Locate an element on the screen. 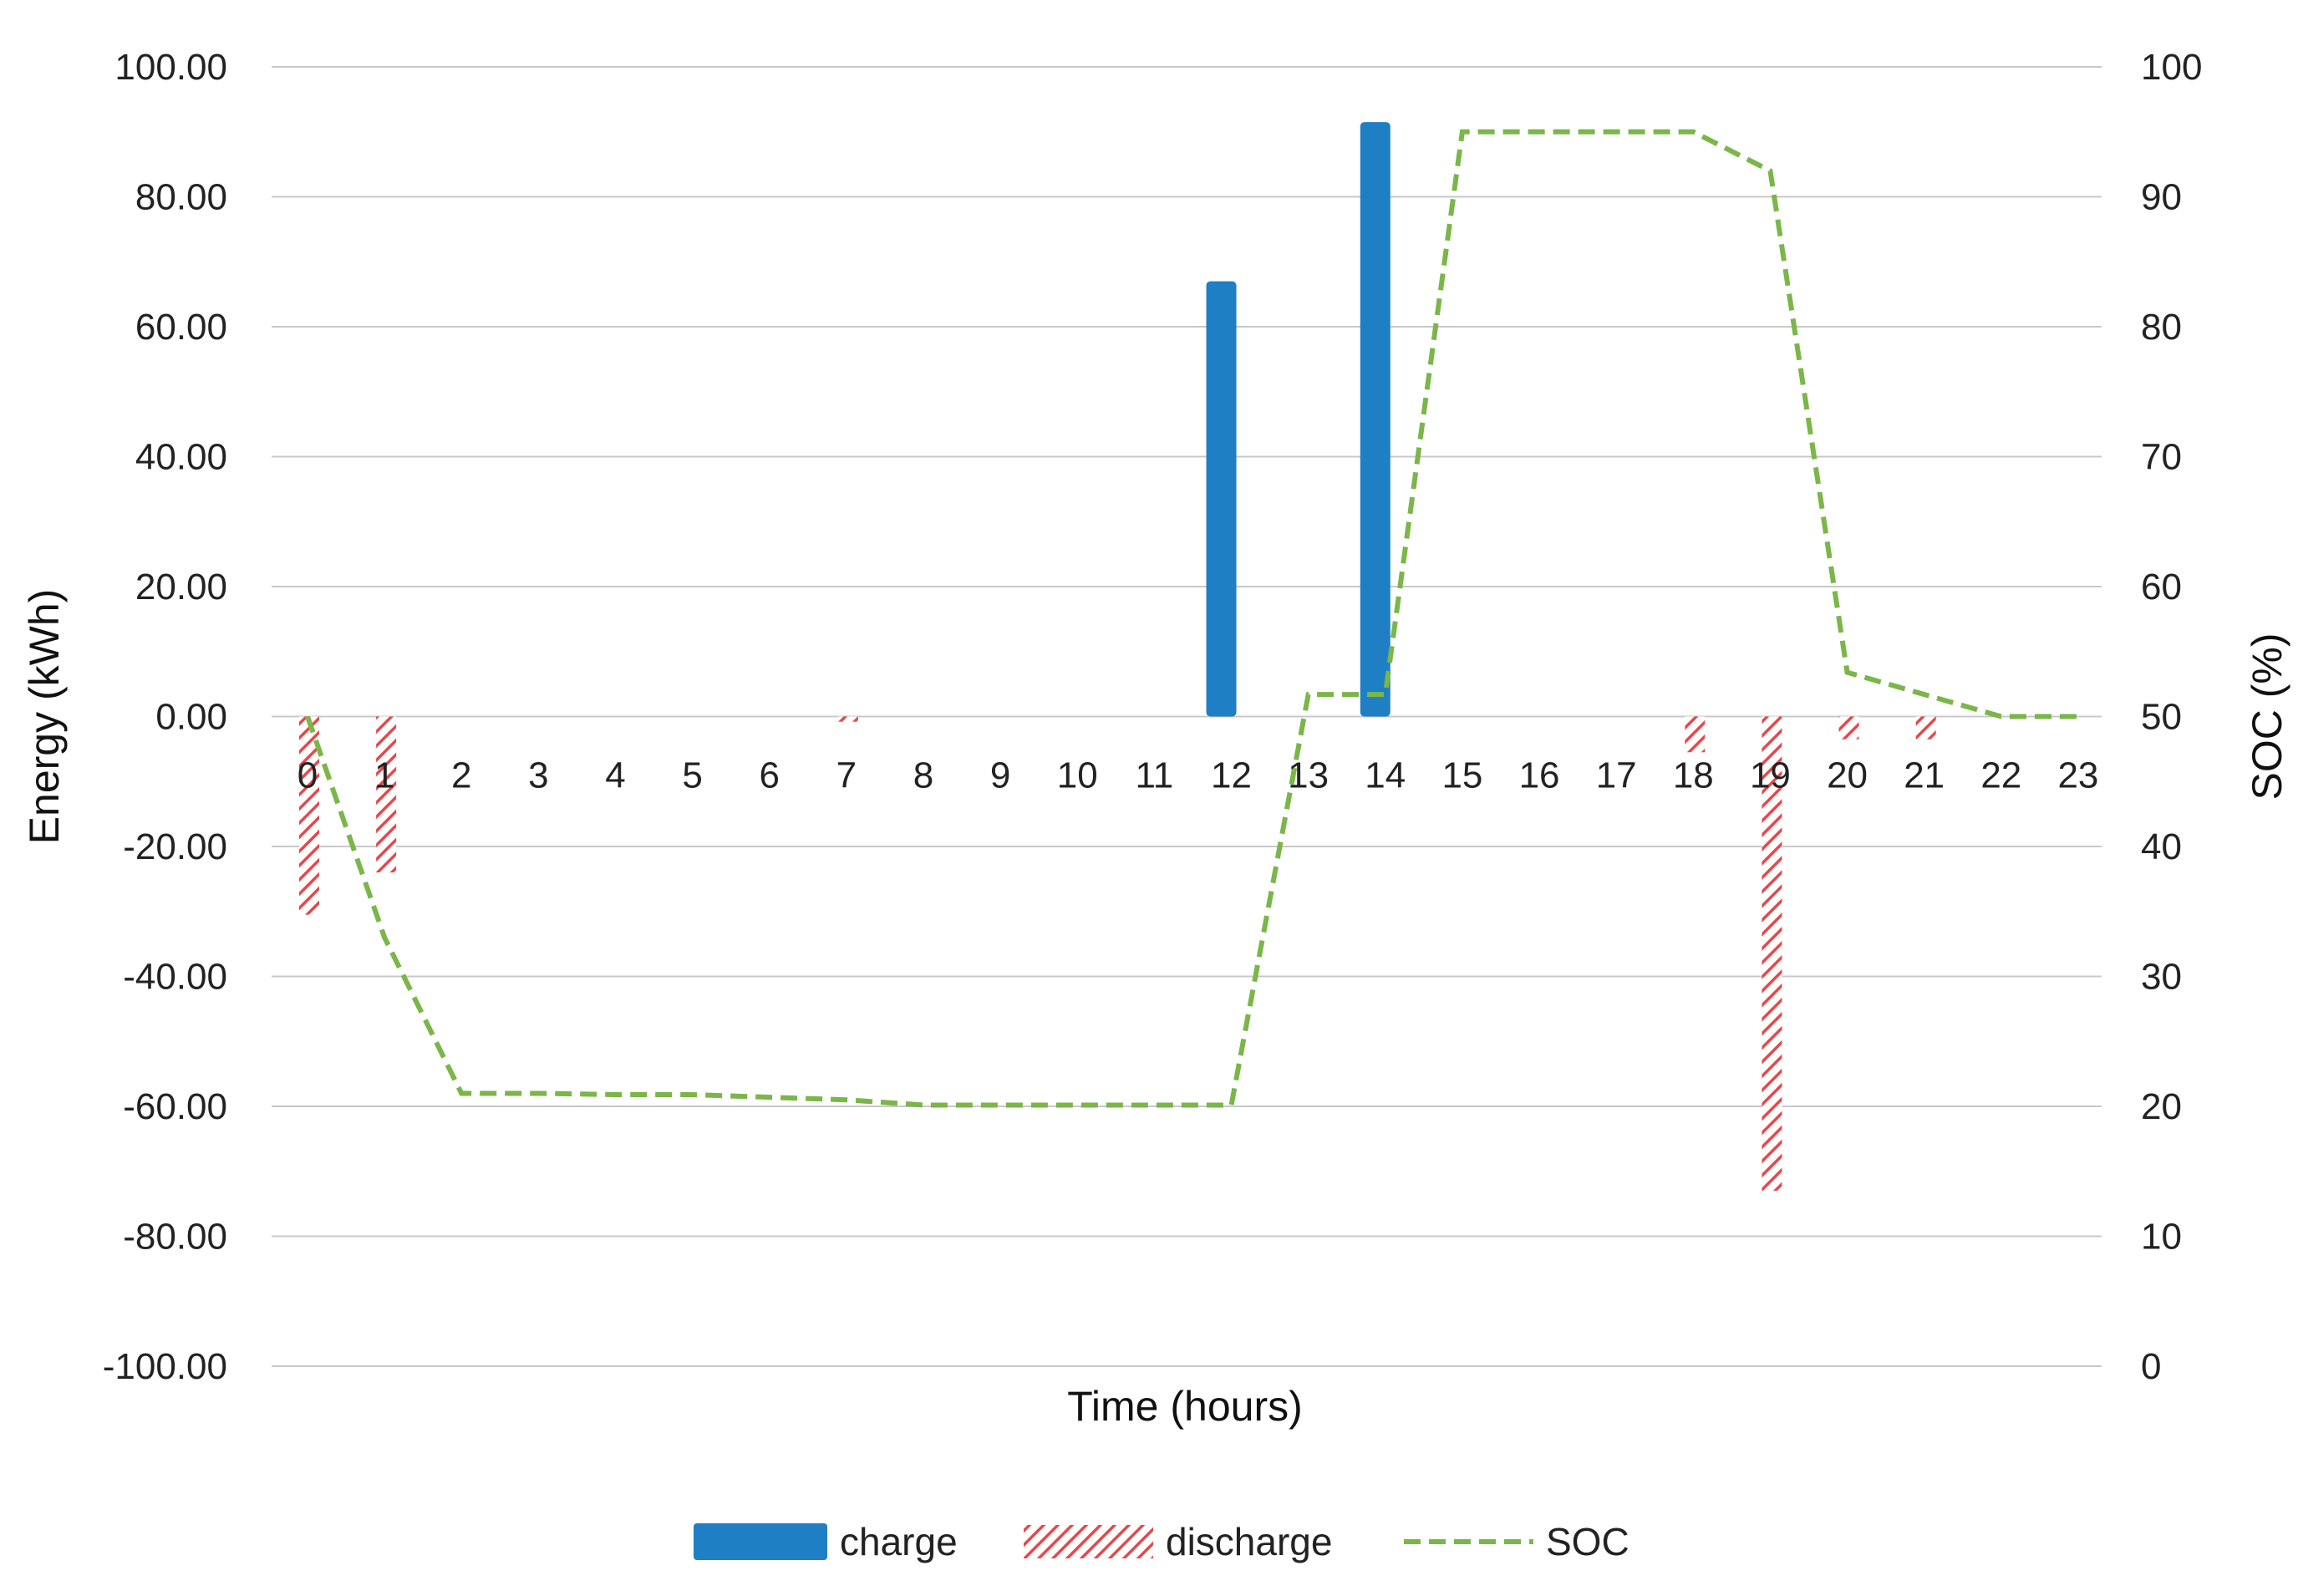  legend-discharge-swatch is located at coordinates (1088, 1541).